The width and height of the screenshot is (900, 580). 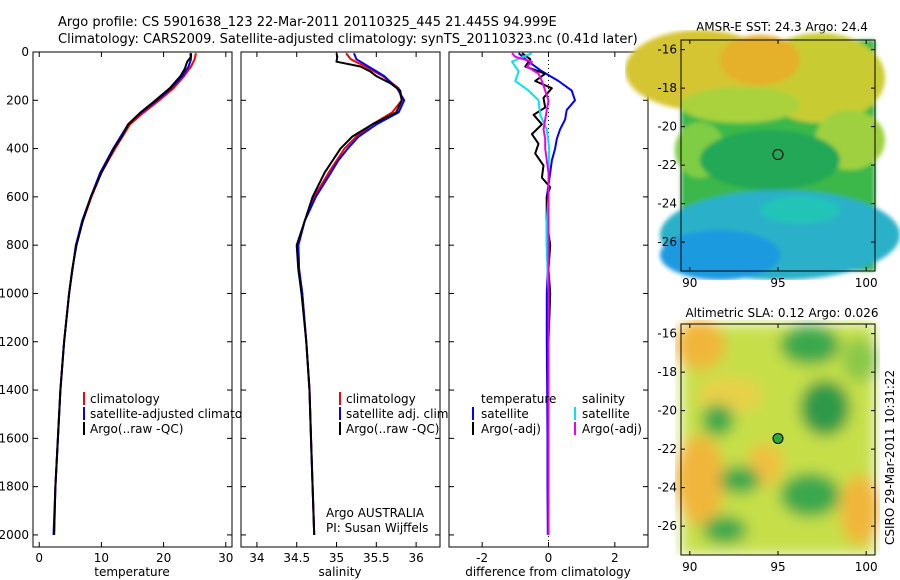 What do you see at coordinates (782, 27) in the screenshot?
I see `sst-map-title: AMSR-E SST: 24.3 Argo: 24.4` at bounding box center [782, 27].